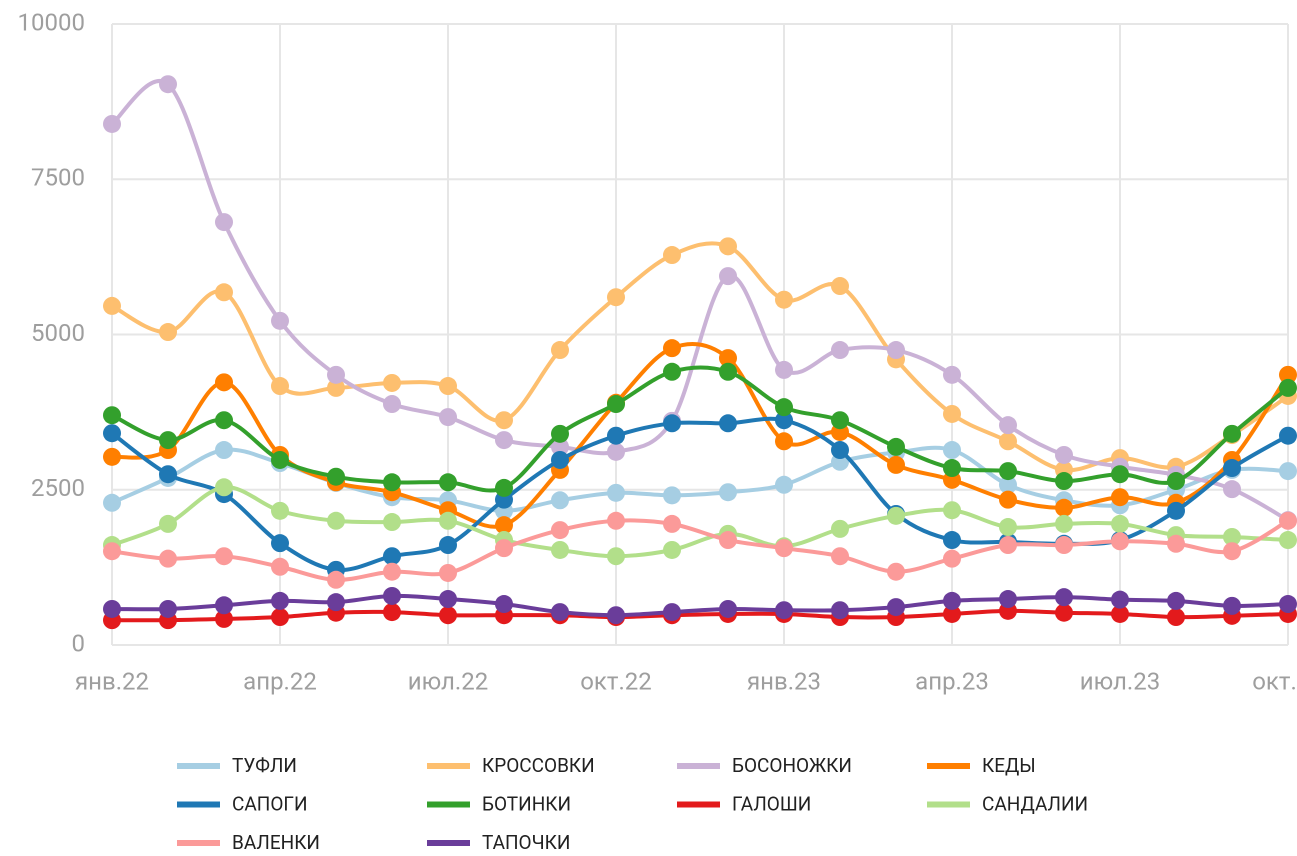 The height and width of the screenshot is (856, 1297). I want to click on y-tick-label: 2500, so click(58, 488).